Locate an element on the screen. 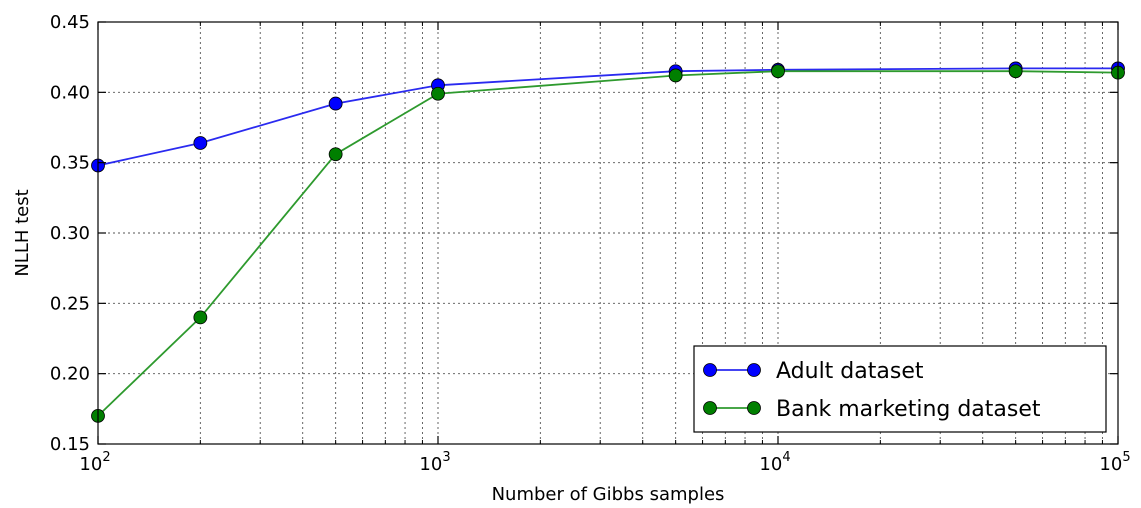  legend-item-adult: Adult dataset is located at coordinates (813, 371).